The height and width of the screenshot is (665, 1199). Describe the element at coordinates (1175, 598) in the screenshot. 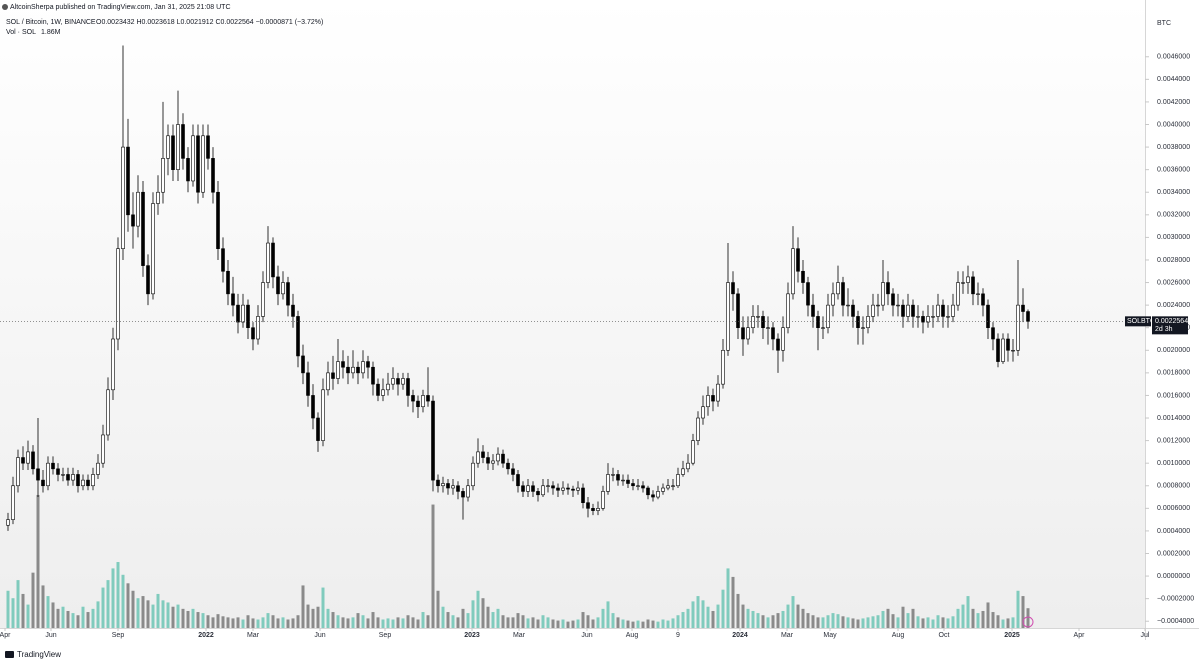

I see `y-tick-label: −0.0002000` at that location.